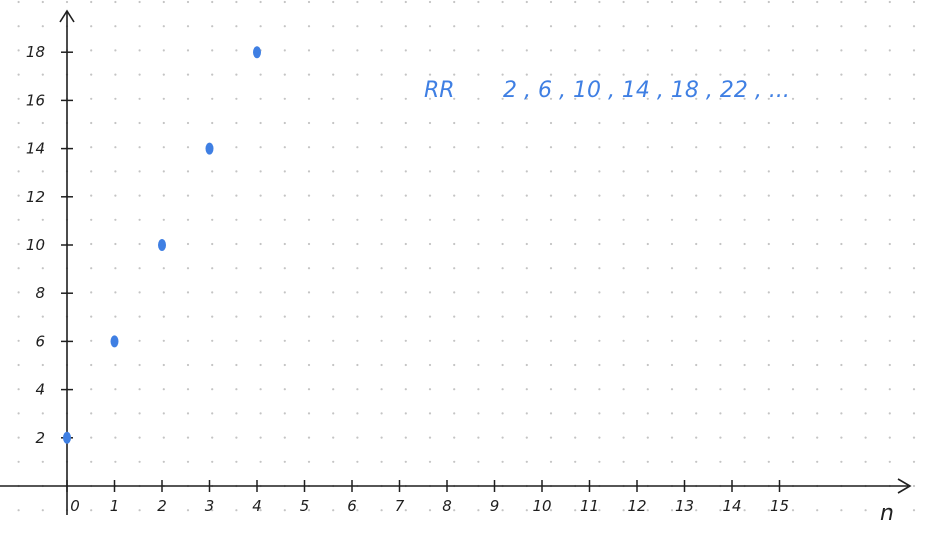  What do you see at coordinates (162, 245) in the screenshot?
I see `data-point` at bounding box center [162, 245].